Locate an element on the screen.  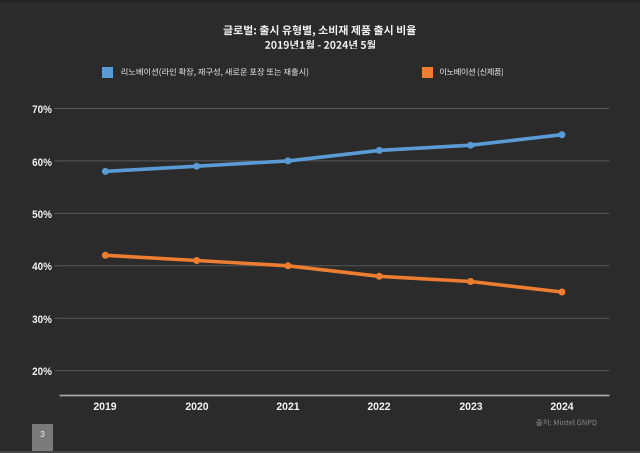
legend-label-renovation-glyph-path is located at coordinates (215, 72).